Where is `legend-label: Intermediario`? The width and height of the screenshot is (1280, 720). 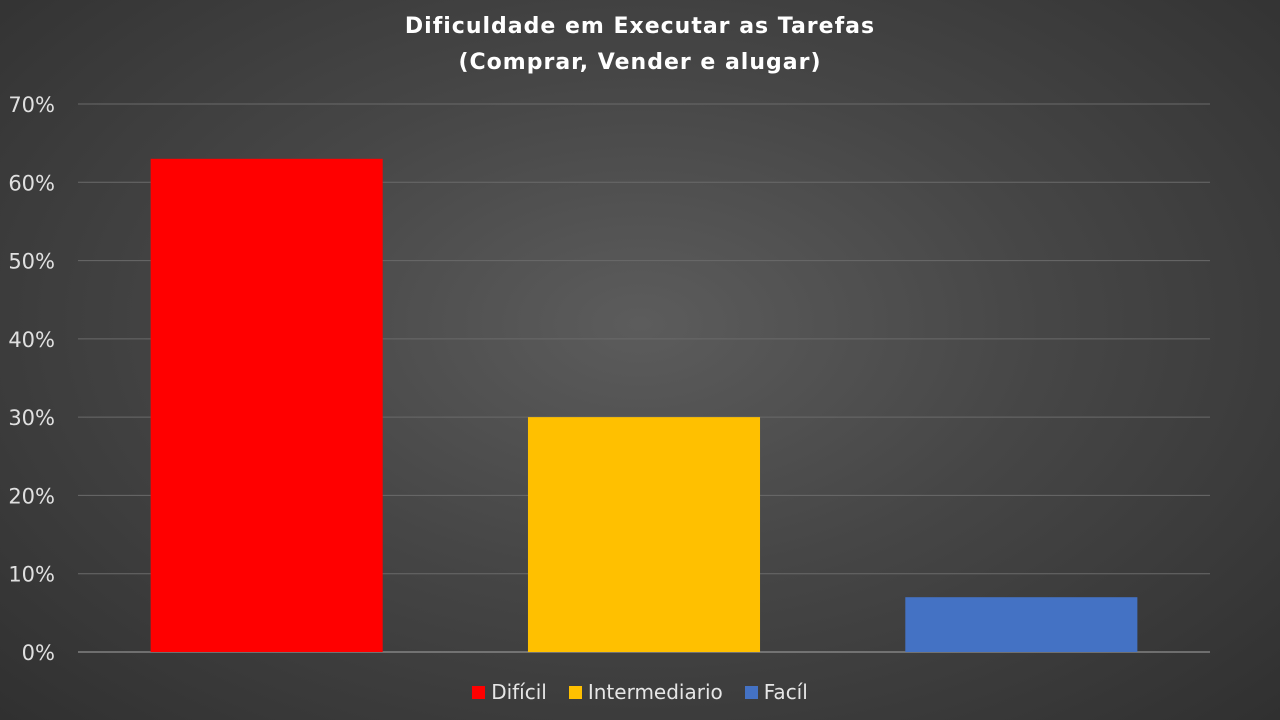
legend-label: Intermediario is located at coordinates (655, 692).